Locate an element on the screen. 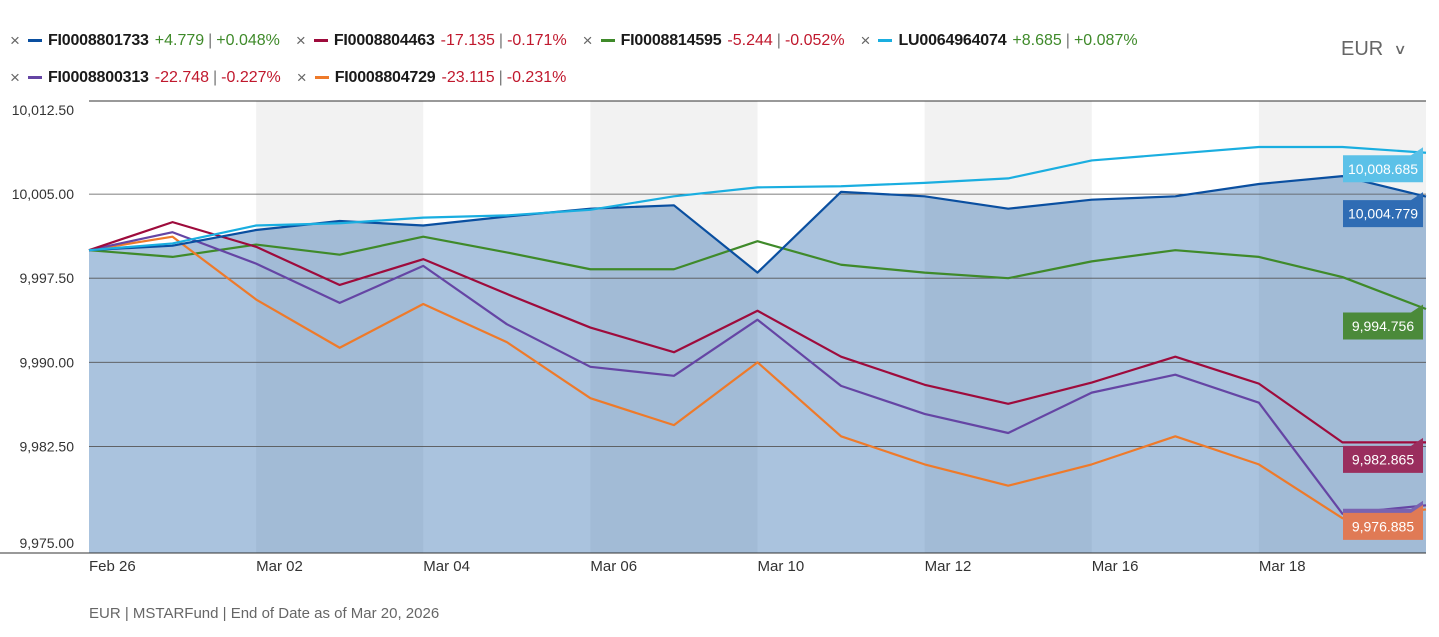 The width and height of the screenshot is (1439, 637). legend-ticker: FI0008814595 is located at coordinates (671, 40).